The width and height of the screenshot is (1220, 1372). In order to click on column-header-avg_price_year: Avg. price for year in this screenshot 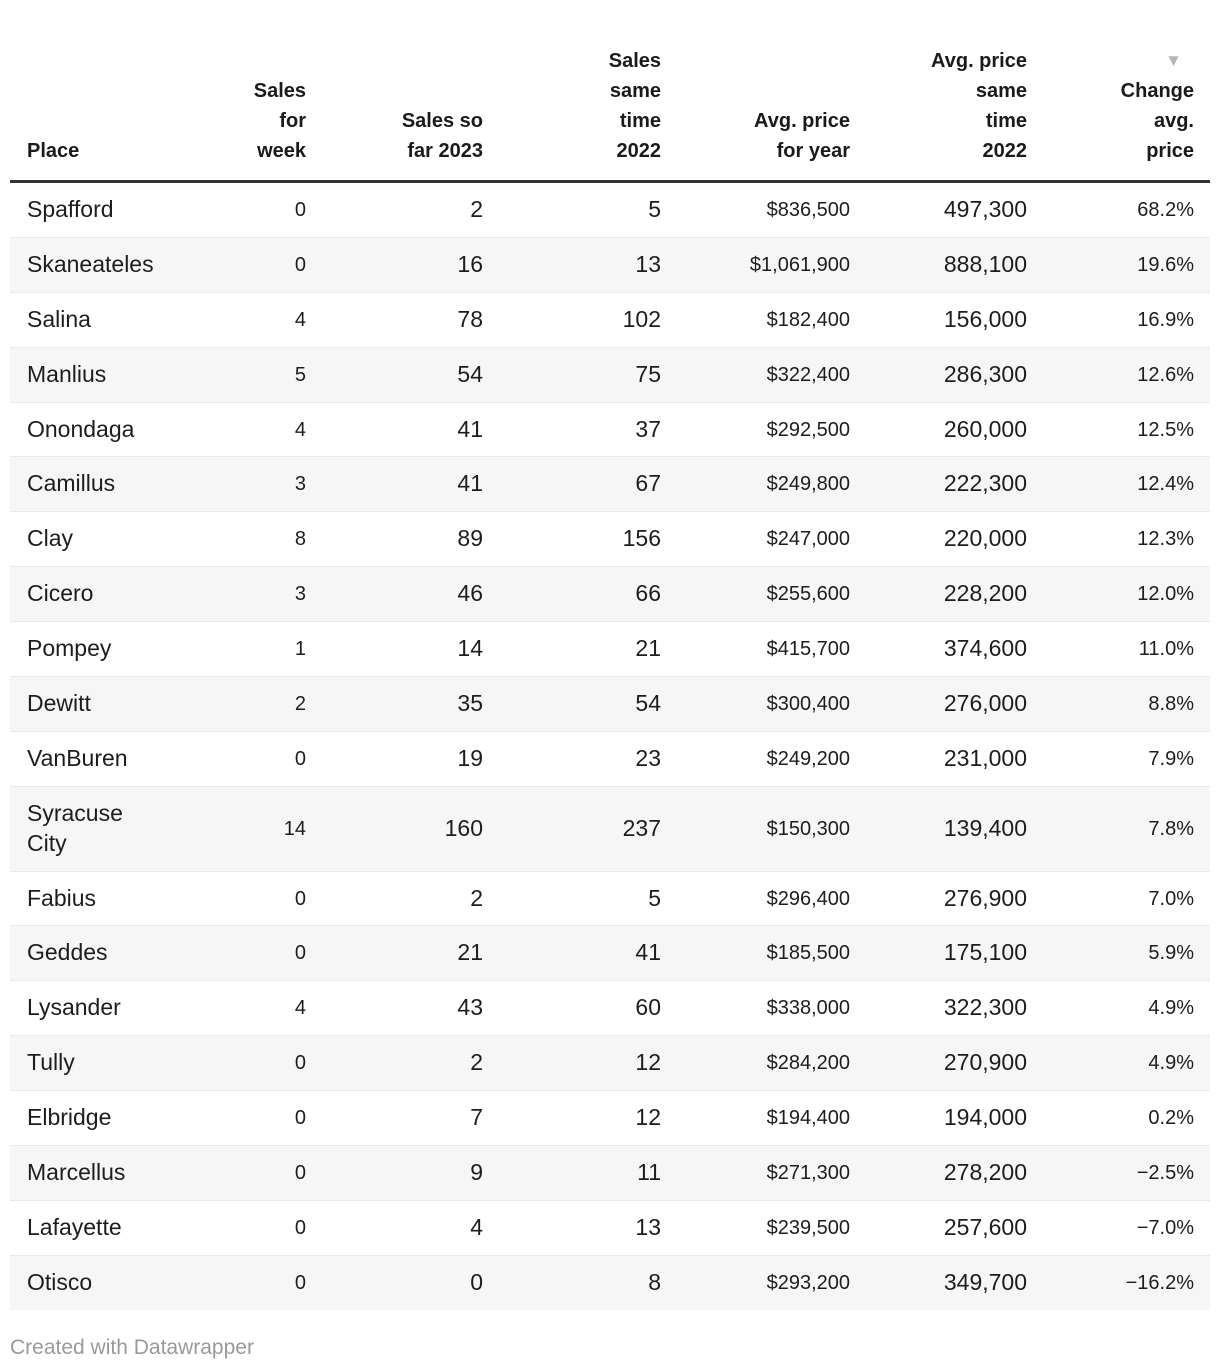, I will do `click(765, 91)`.